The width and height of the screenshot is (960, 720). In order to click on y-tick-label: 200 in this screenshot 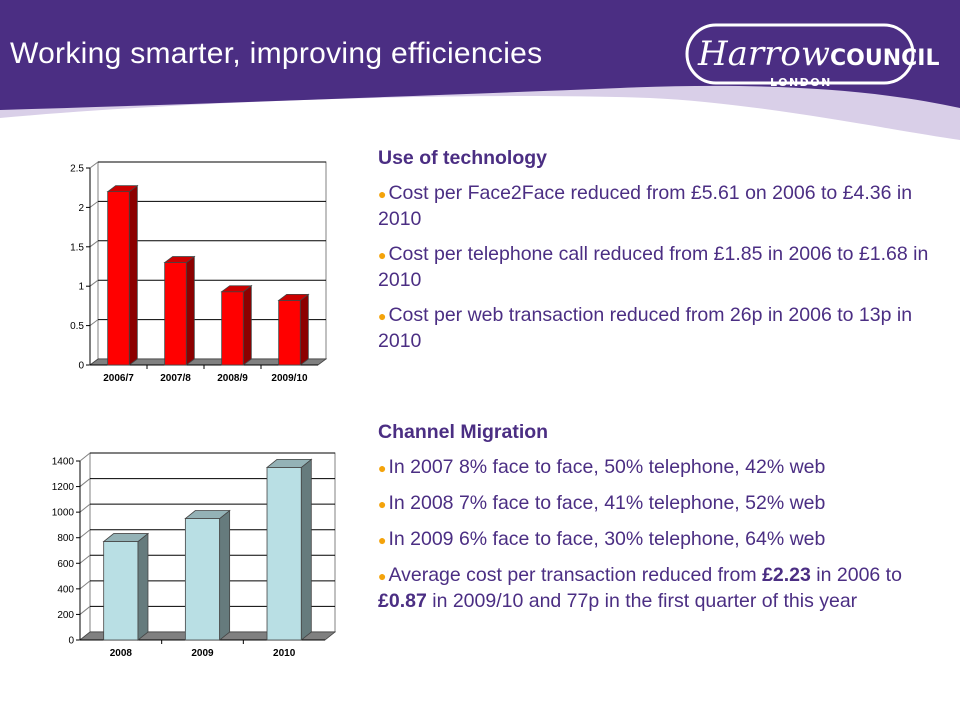, I will do `click(65, 615)`.